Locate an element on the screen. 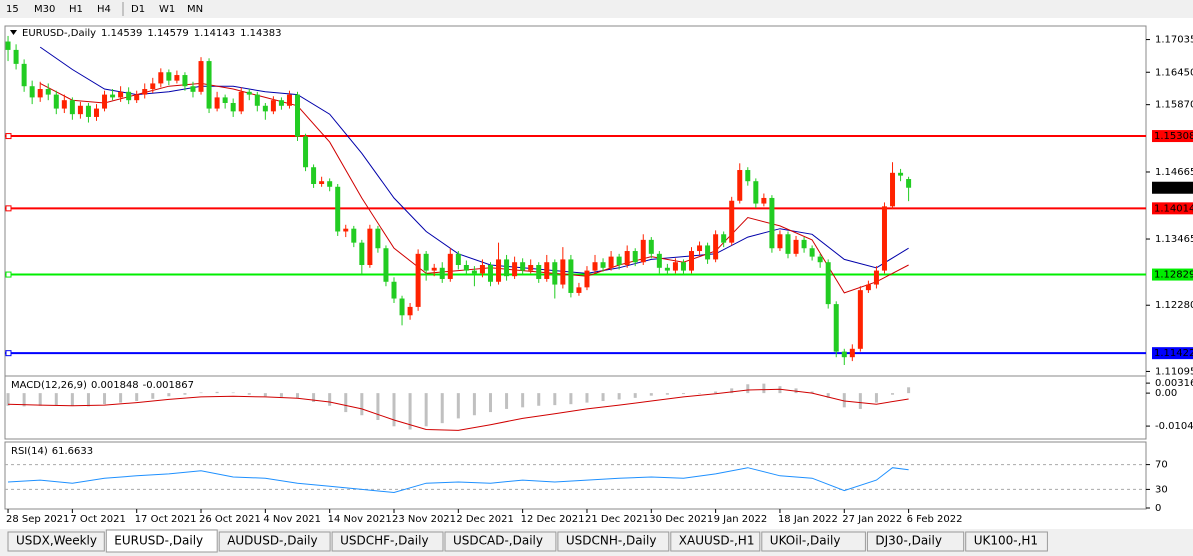 The image size is (1193, 556). tab: USDCNH-,Daily is located at coordinates (613, 541).